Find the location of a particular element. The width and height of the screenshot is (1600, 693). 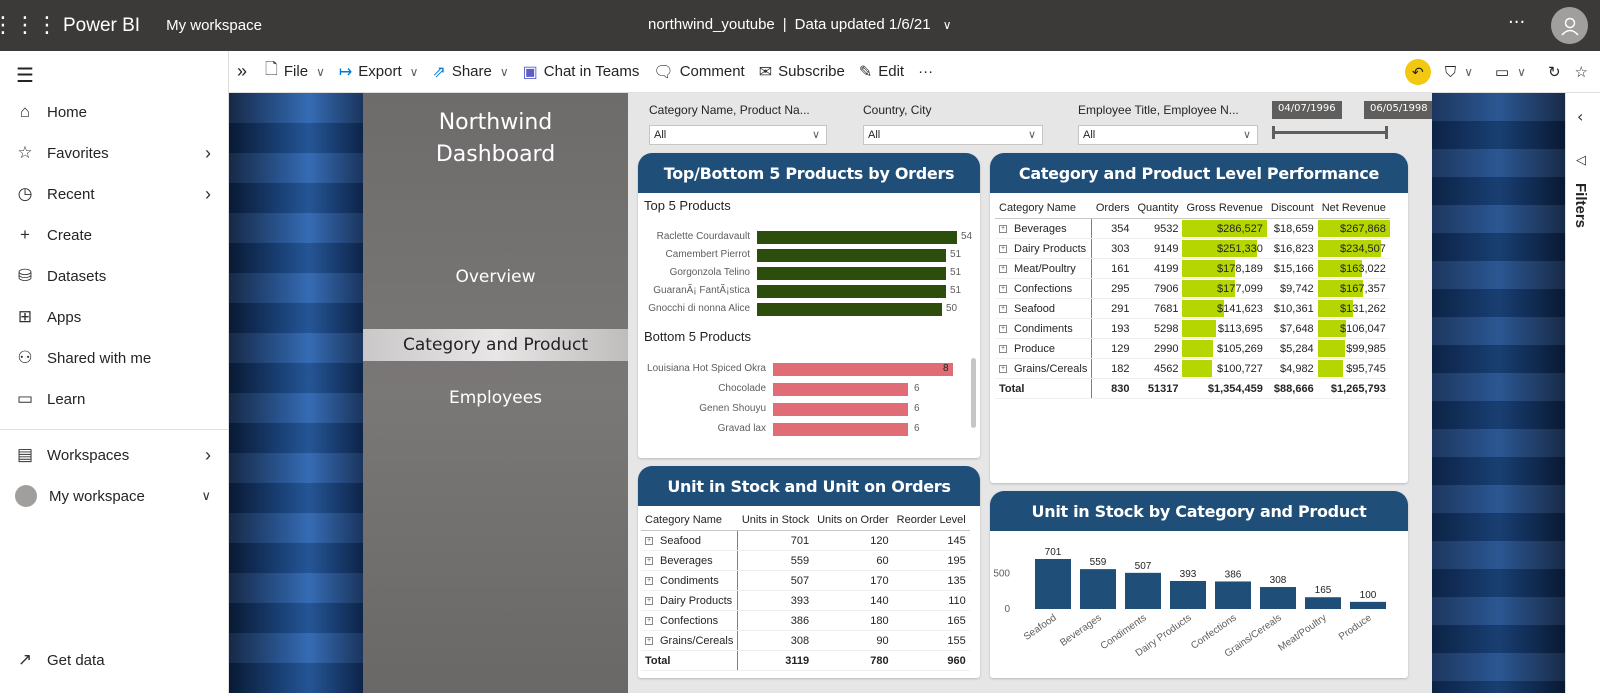

page-link-overview: Overview is located at coordinates (495, 277).